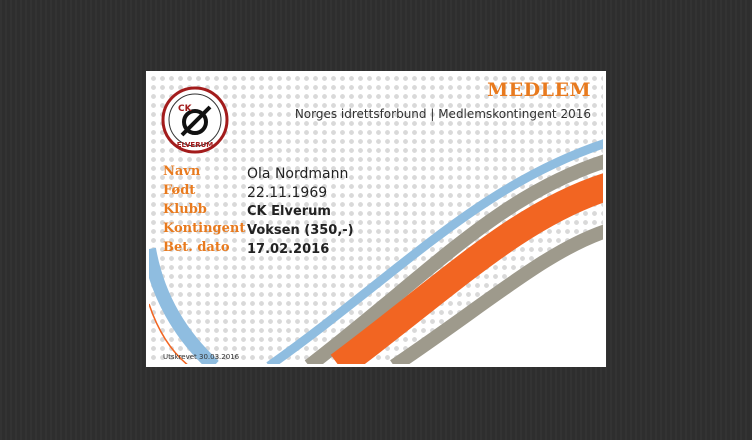 The width and height of the screenshot is (752, 440). I want to click on blue-swoosh-left, so click(184, 305).